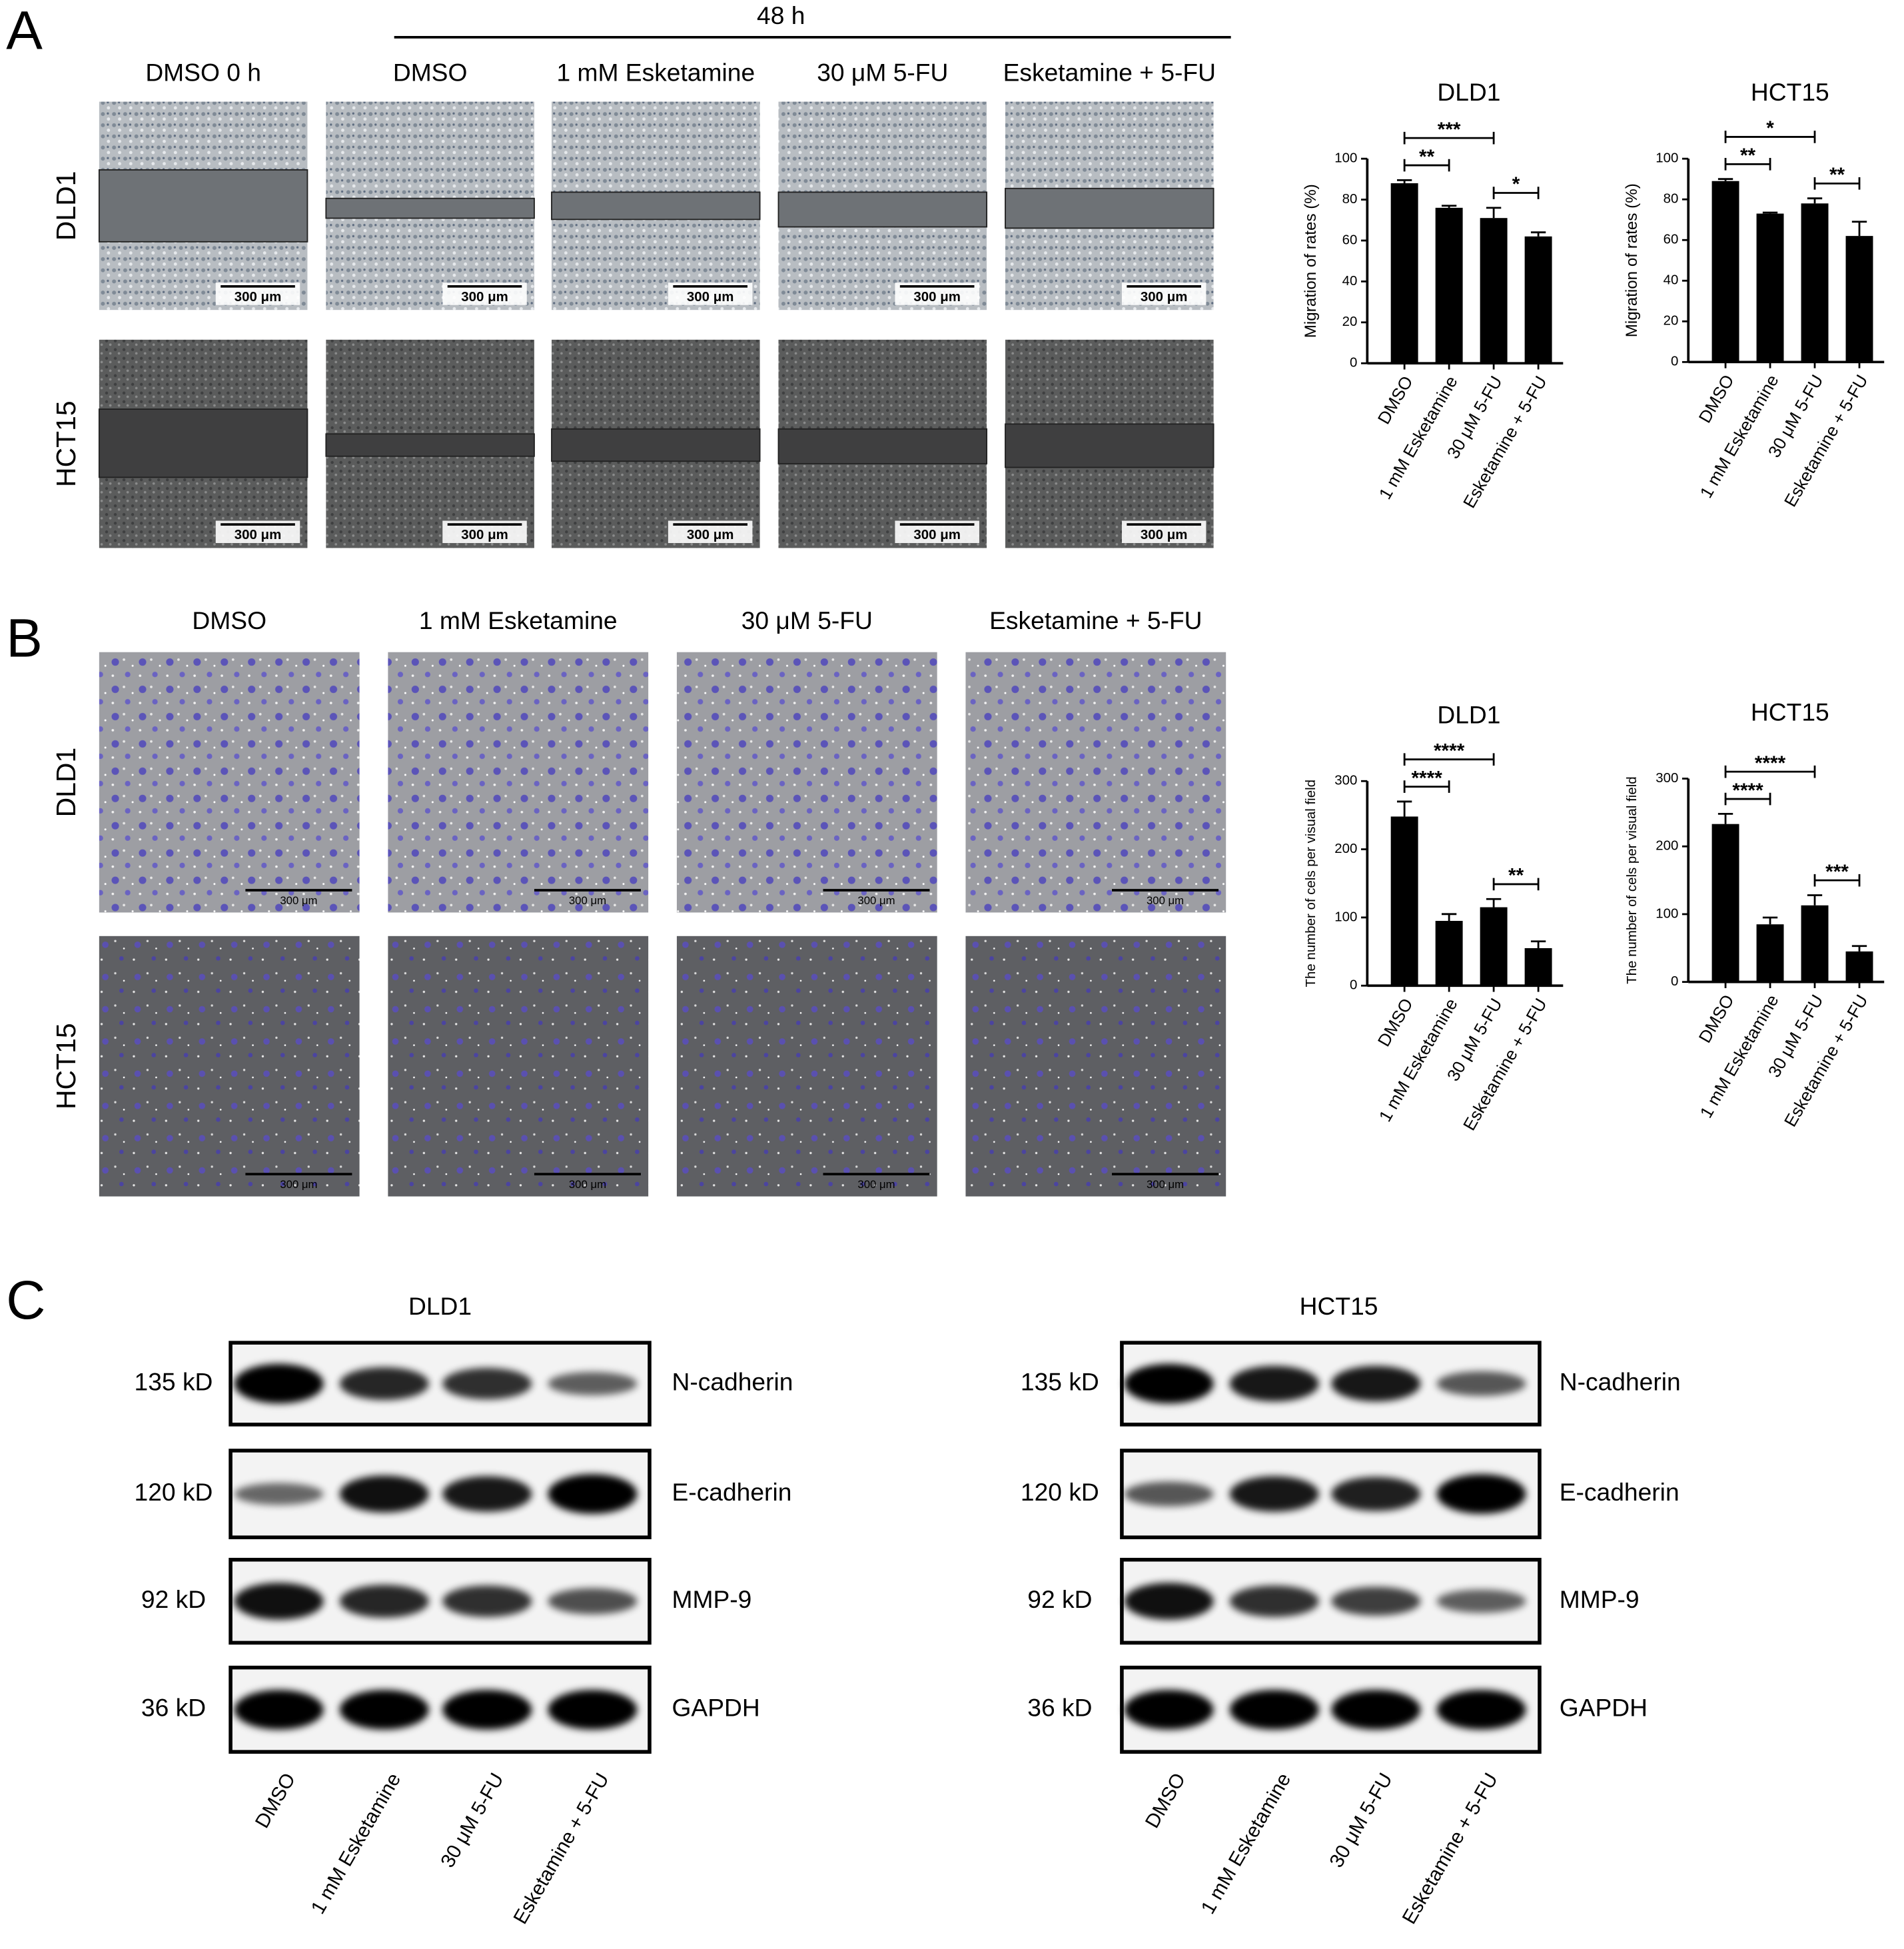  What do you see at coordinates (1604, 1708) in the screenshot?
I see `protein-label: GAPDH` at bounding box center [1604, 1708].